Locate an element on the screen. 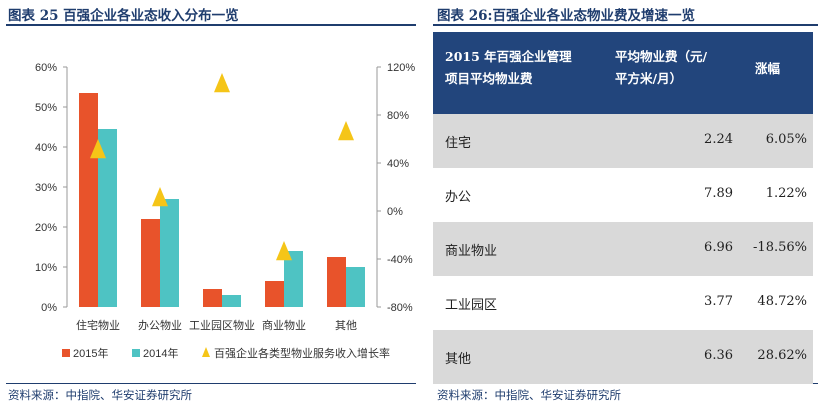 This screenshot has height=410, width=836. category-label: 商业物业 is located at coordinates (284, 325).